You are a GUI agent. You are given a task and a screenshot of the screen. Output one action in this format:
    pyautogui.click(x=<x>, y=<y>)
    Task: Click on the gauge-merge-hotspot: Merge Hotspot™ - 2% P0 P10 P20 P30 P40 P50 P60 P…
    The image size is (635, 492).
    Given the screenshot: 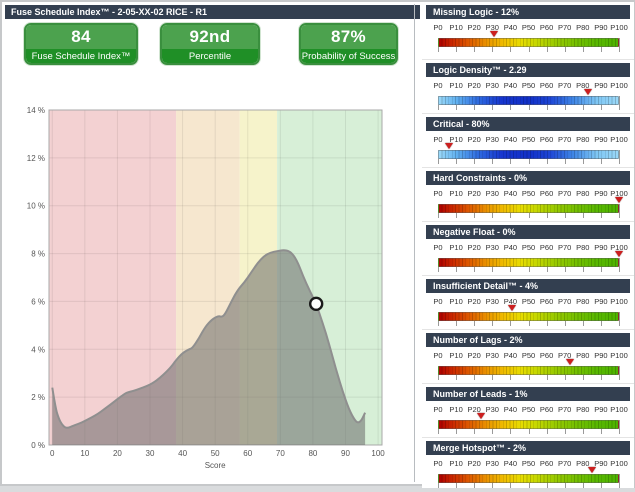 What is the action you would take?
    pyautogui.click(x=528, y=464)
    